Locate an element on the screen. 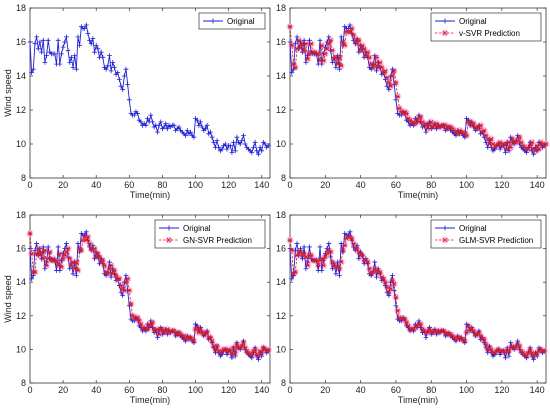 The height and width of the screenshot is (415, 550). y-tick-label: 16 is located at coordinates (21, 249).